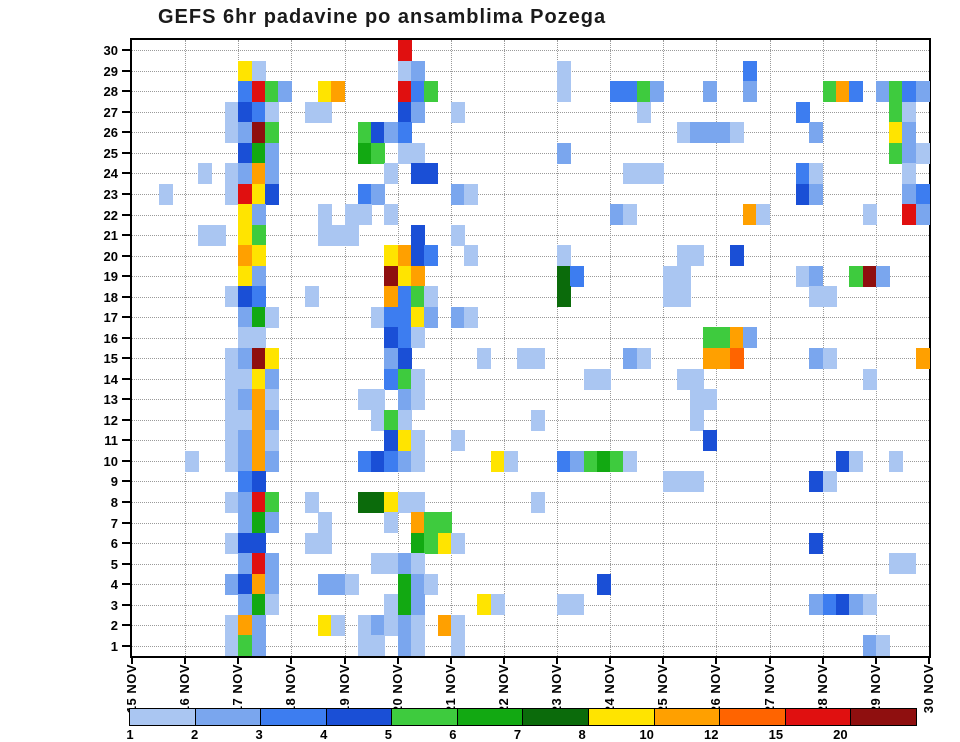 The image size is (960, 742). Describe the element at coordinates (453, 734) in the screenshot. I see `colorbar-tick-label: 6` at that location.